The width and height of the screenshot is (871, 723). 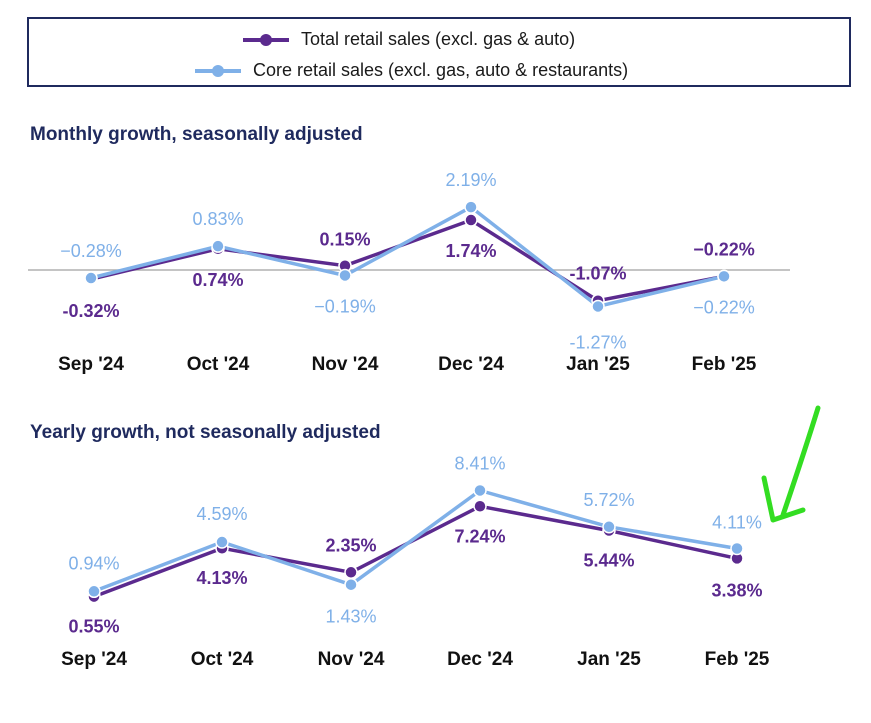 What do you see at coordinates (479, 536) in the screenshot?
I see `data-label-total: 7.24%` at bounding box center [479, 536].